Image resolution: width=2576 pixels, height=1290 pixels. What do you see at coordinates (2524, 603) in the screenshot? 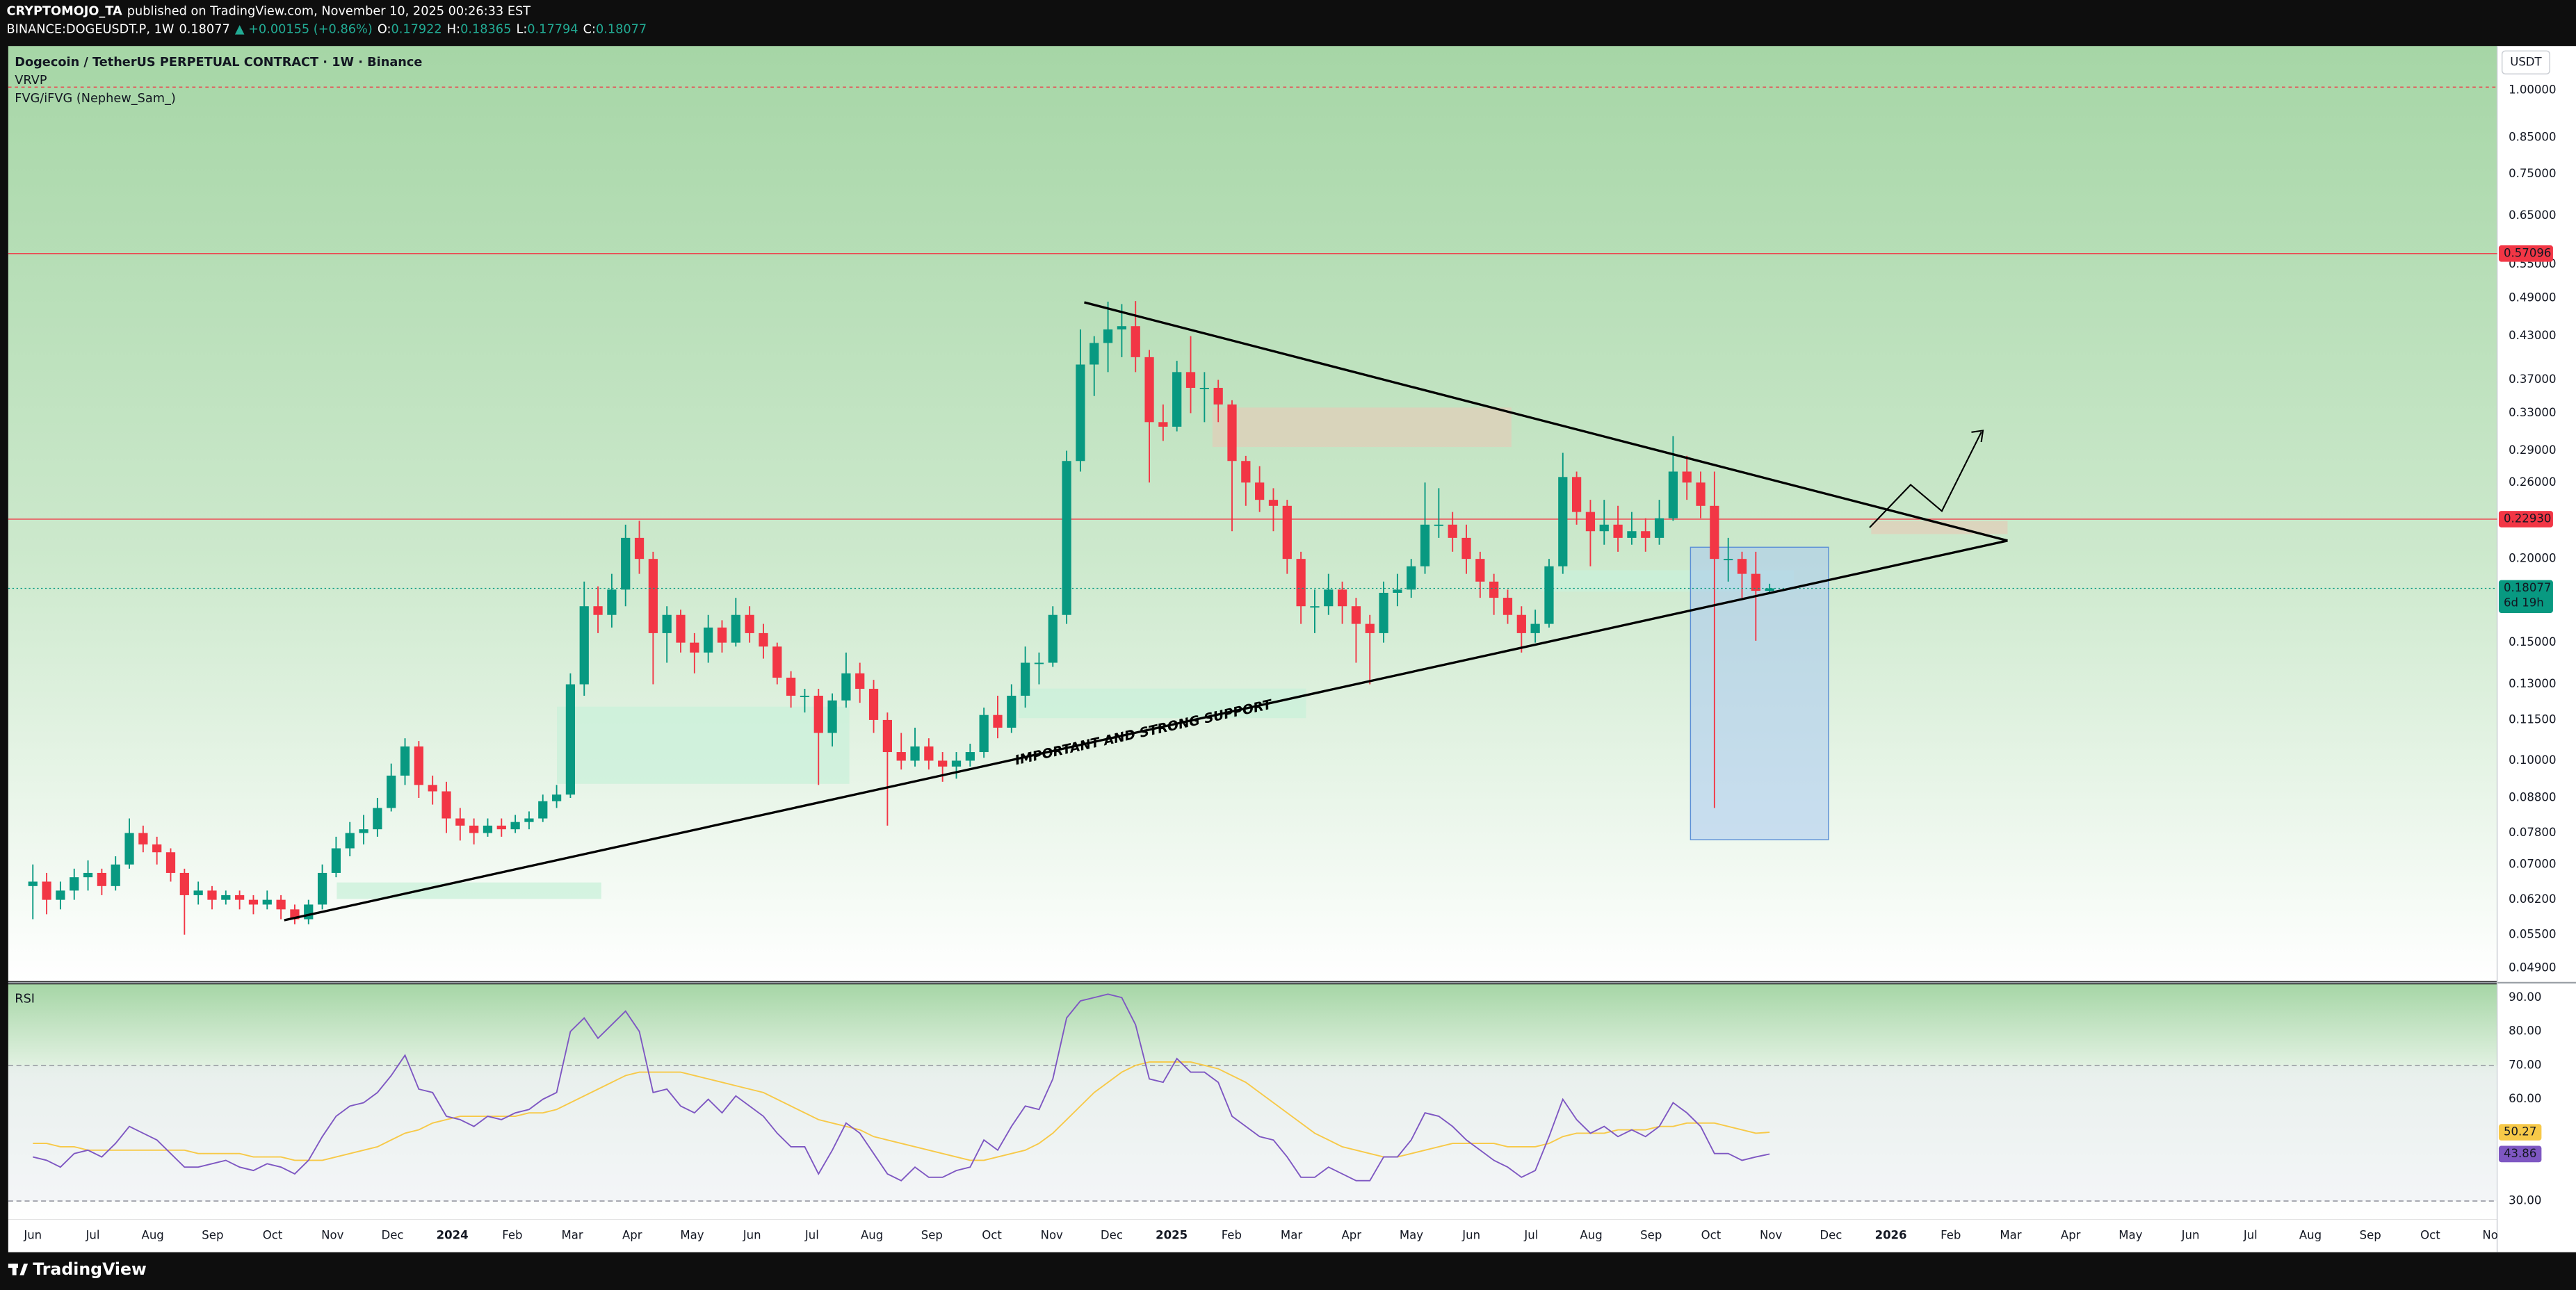
I see `countdown: 6d 19h` at bounding box center [2524, 603].